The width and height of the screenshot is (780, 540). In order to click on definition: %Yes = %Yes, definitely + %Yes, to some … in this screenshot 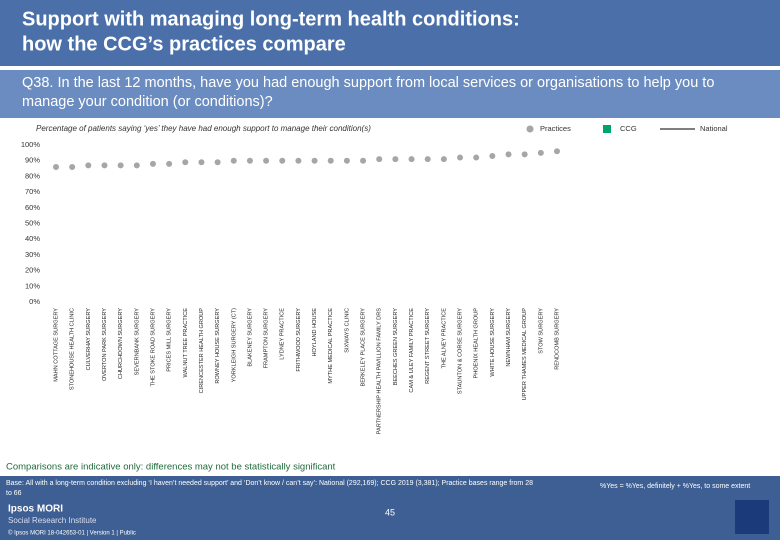, I will do `click(675, 486)`.